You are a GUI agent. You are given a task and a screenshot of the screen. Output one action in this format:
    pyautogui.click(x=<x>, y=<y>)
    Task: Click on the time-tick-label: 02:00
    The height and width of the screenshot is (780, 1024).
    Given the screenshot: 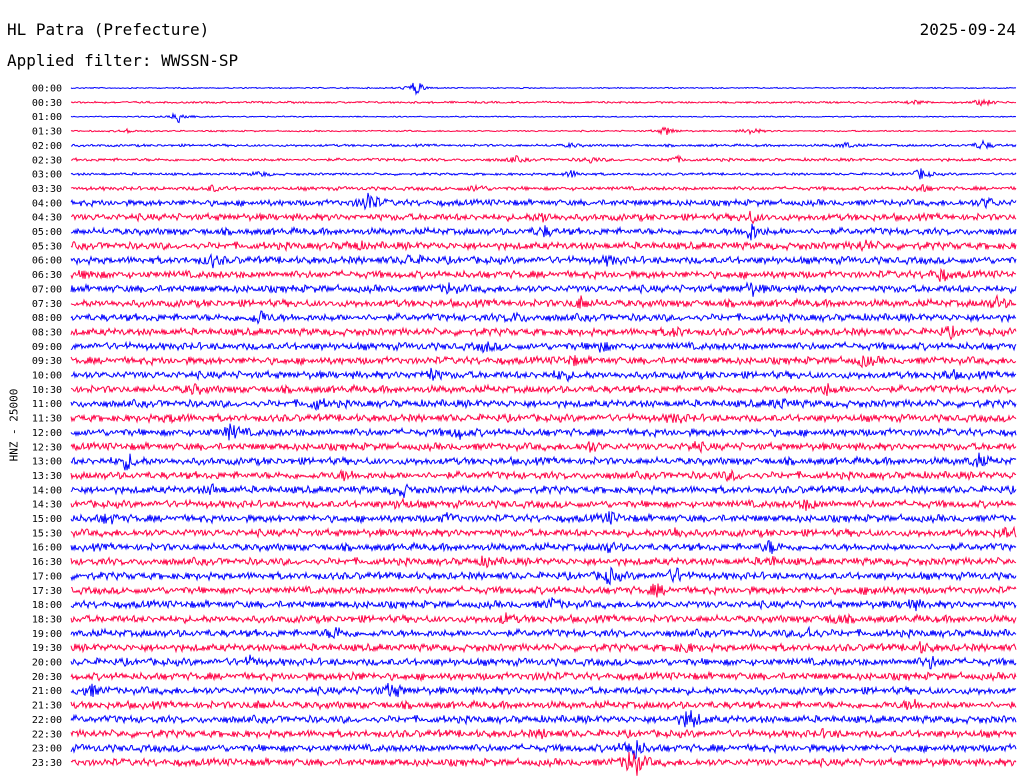 What is the action you would take?
    pyautogui.click(x=47, y=146)
    